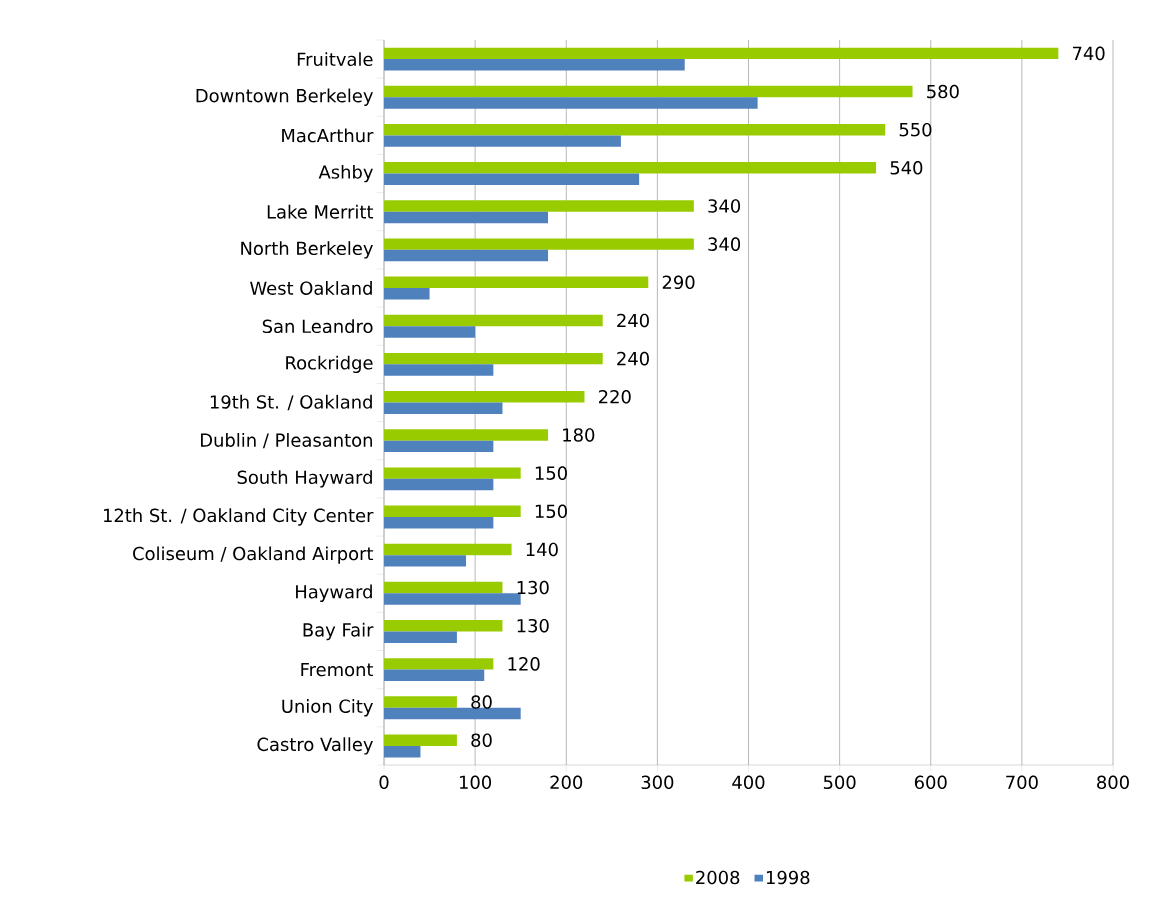  I want to click on y-tick-label: Rockridge, so click(329, 364).